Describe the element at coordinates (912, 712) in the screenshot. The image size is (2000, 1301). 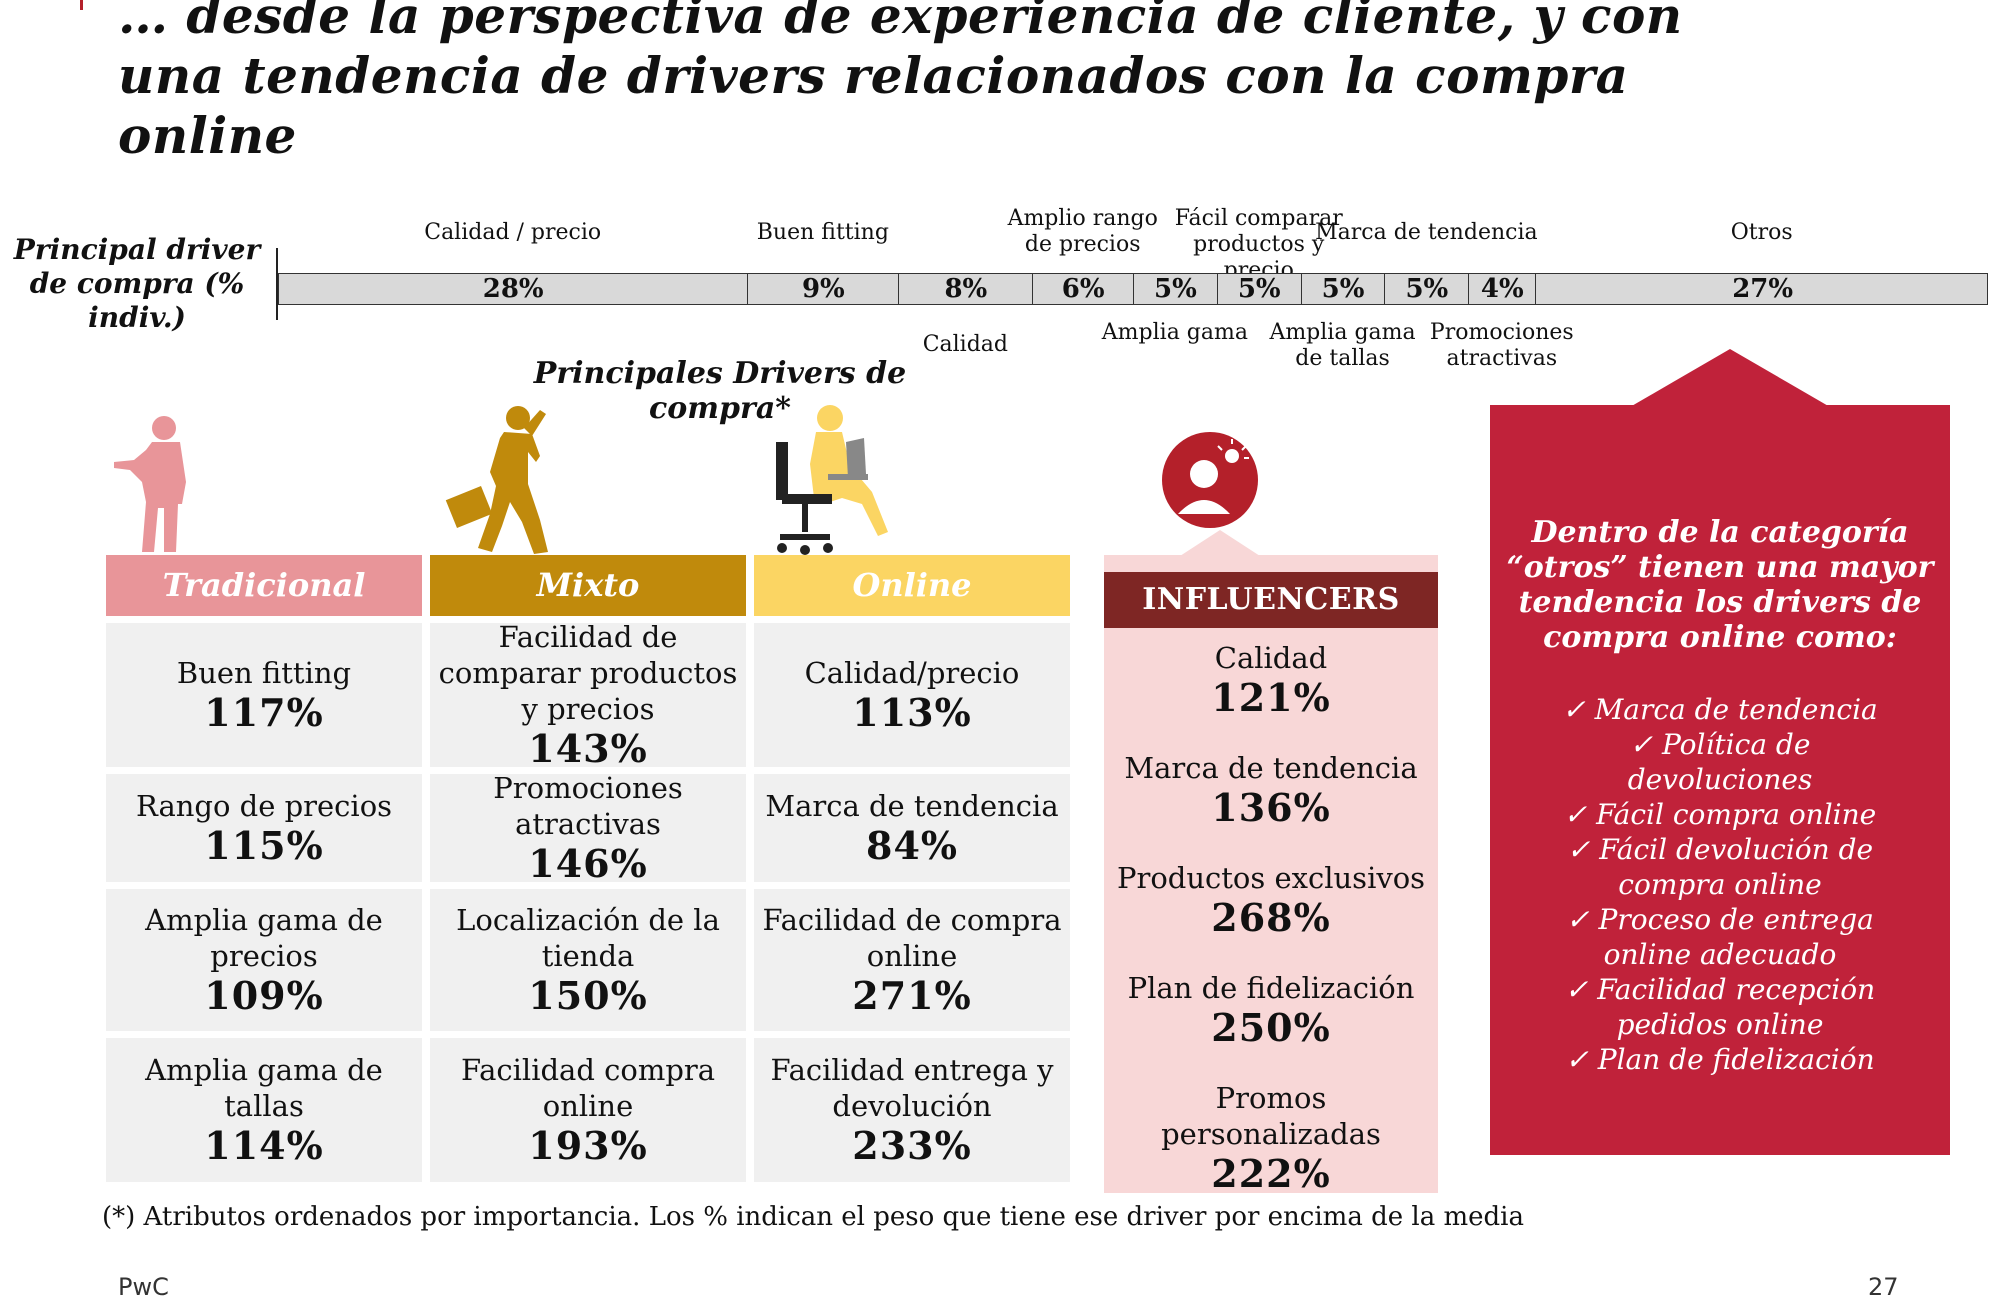
I see `driver-value: 113%` at that location.